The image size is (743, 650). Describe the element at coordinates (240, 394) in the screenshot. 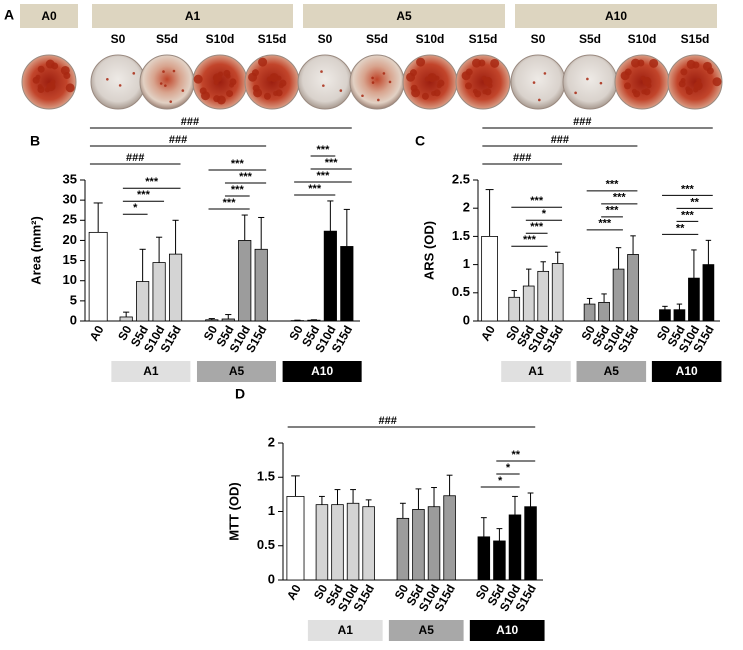

I see `panel-label: D` at that location.